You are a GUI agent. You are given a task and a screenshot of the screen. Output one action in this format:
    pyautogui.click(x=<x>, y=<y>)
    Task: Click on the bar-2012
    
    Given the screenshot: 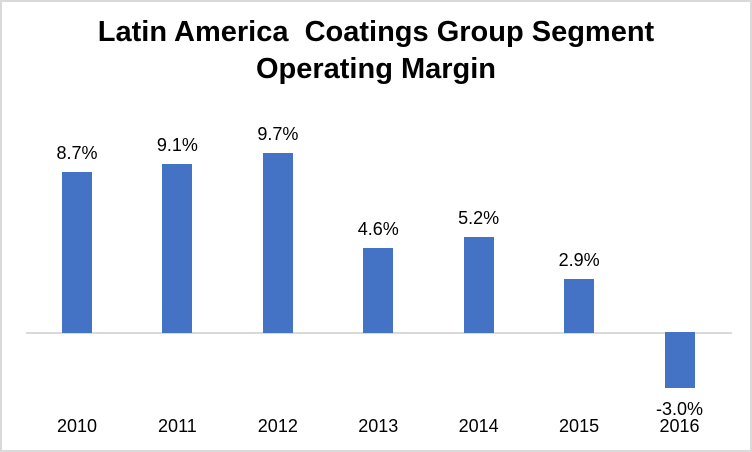 What is the action you would take?
    pyautogui.click(x=277, y=243)
    